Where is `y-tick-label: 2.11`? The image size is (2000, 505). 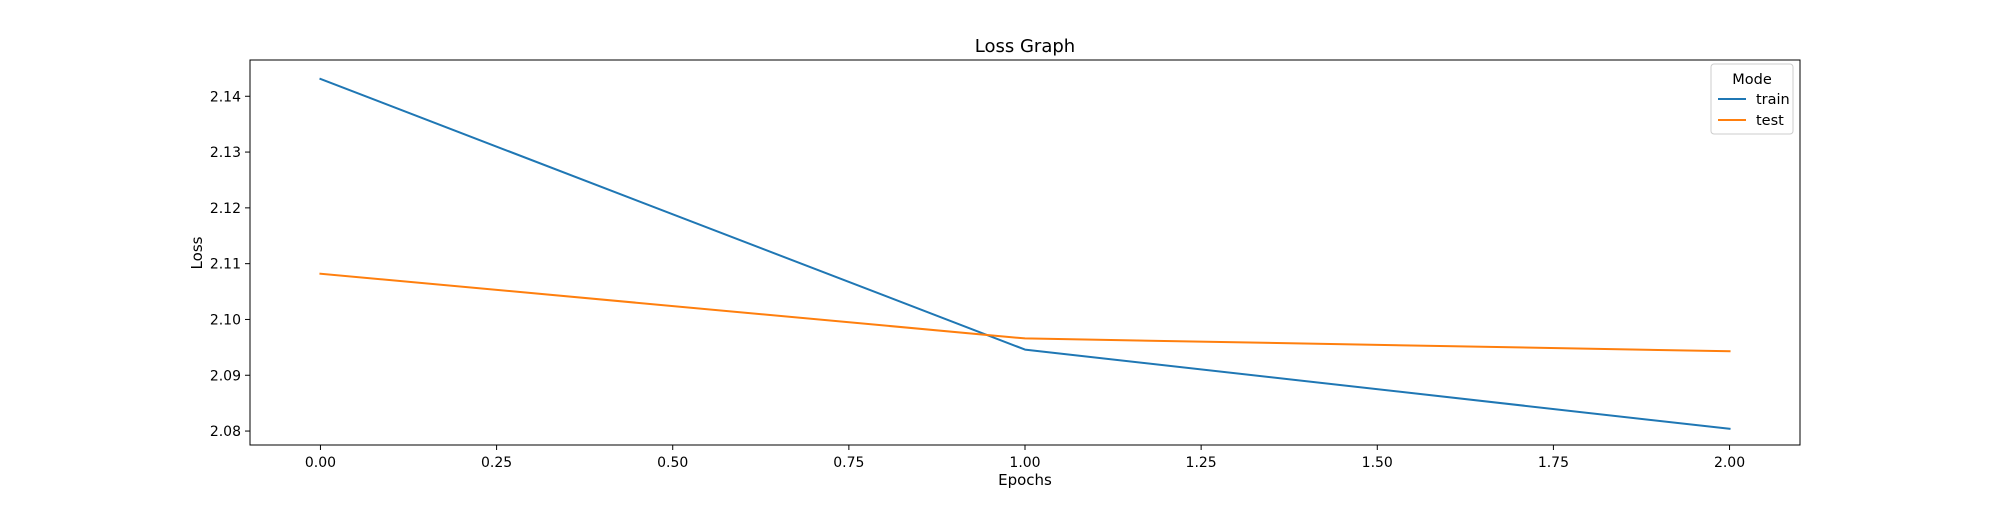
y-tick-label: 2.11 is located at coordinates (225, 265).